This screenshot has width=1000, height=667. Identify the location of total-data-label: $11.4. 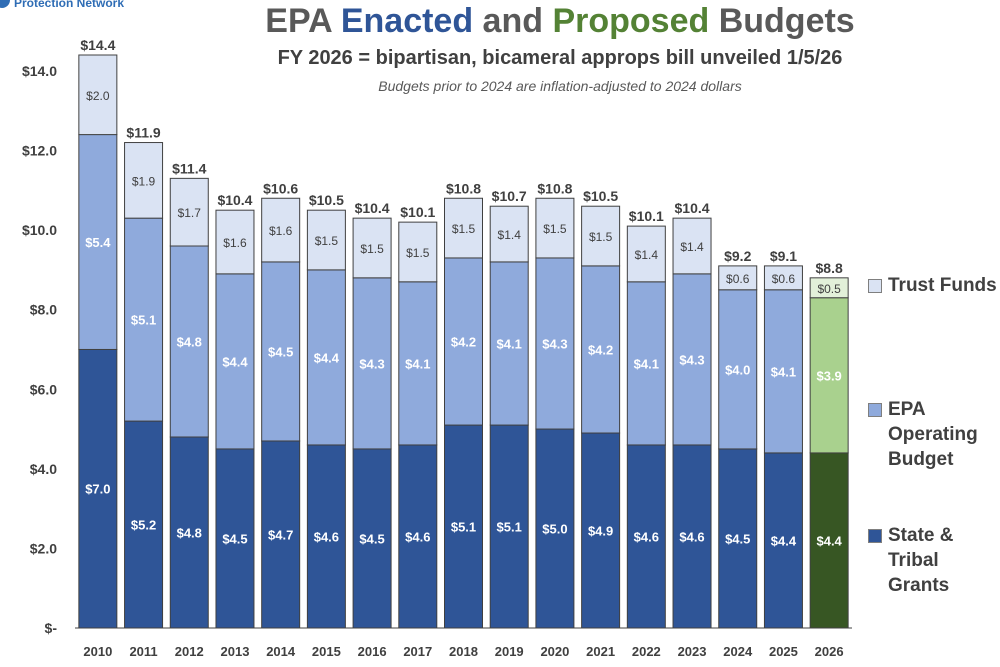
(189, 168).